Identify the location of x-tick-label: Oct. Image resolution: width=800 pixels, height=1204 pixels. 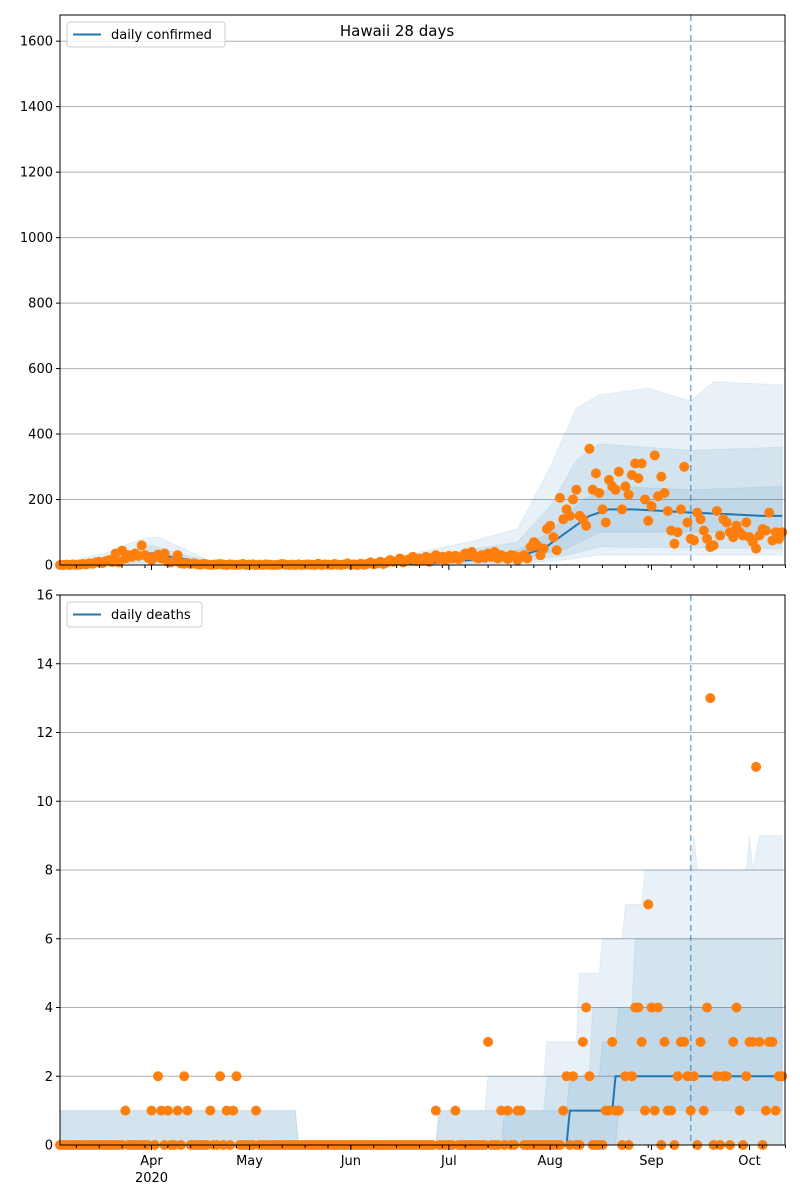
(749, 1161).